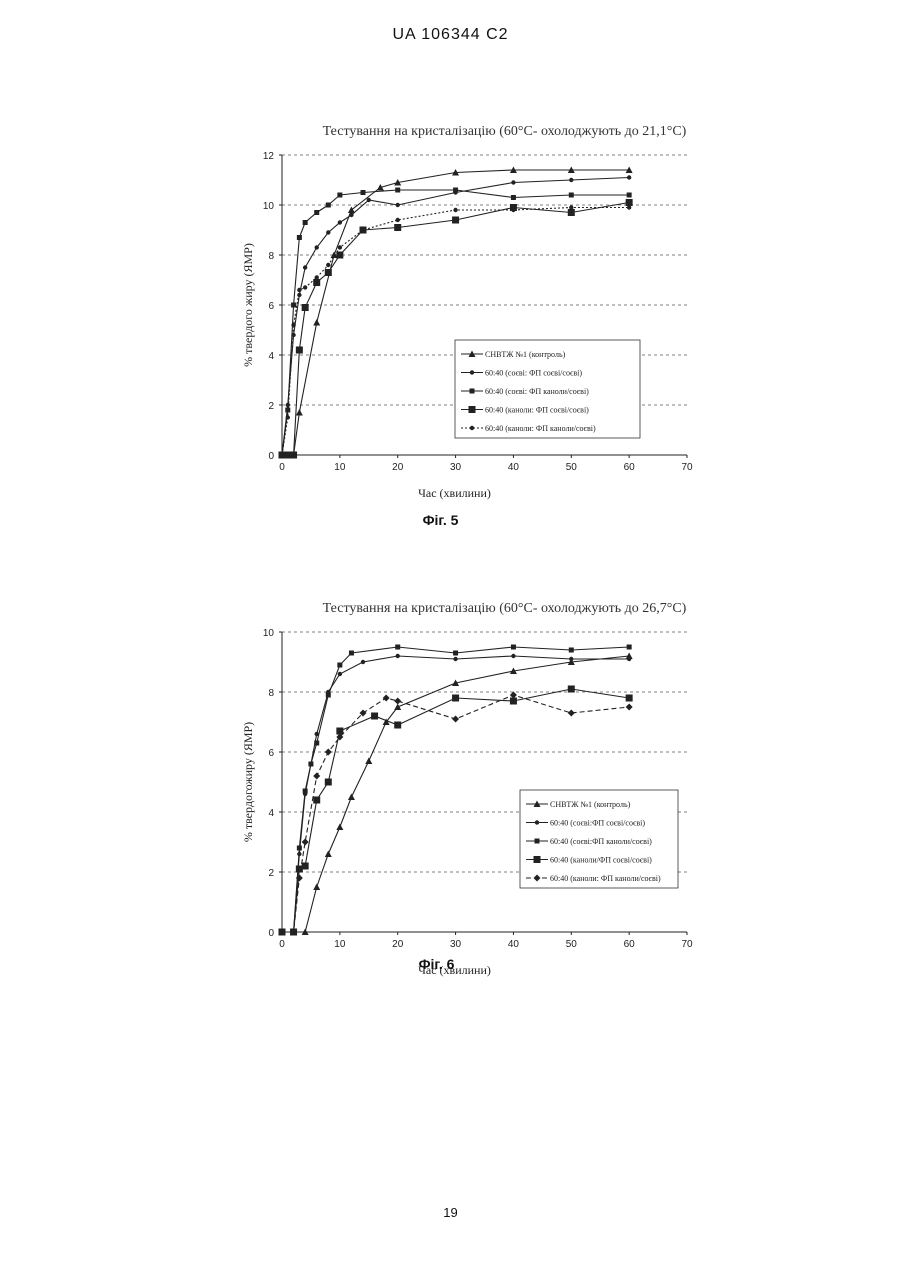 This screenshot has height=1273, width=901. What do you see at coordinates (248, 305) in the screenshot?
I see `y-axis-label: % твердого жиру (ЯМР)` at bounding box center [248, 305].